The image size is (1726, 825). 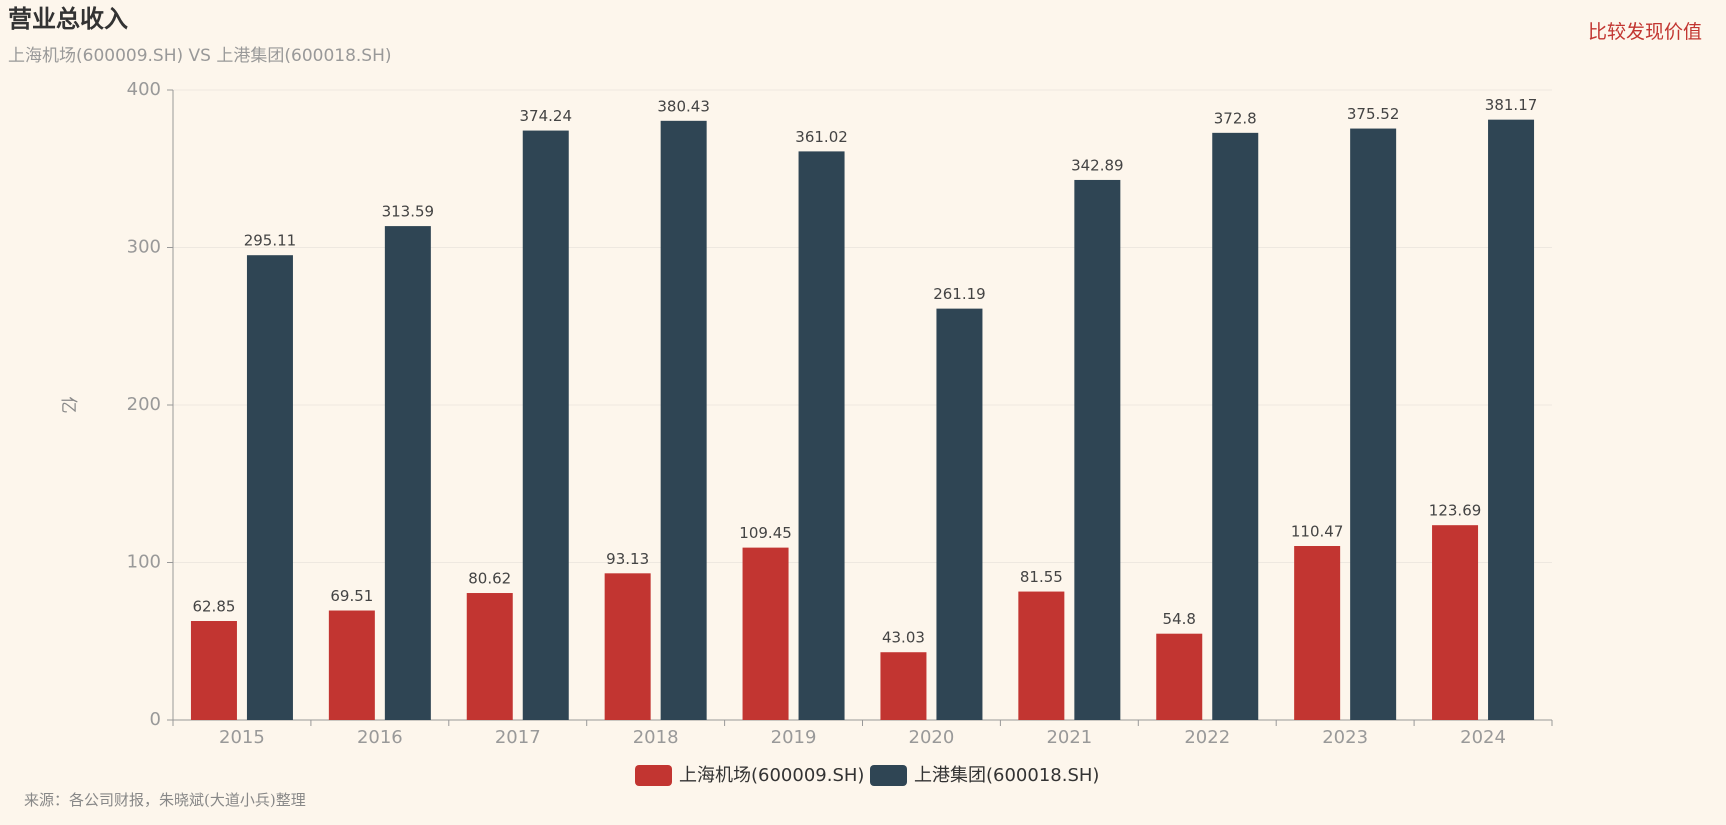 I want to click on x-tick-label: 2023, so click(x=1345, y=737).